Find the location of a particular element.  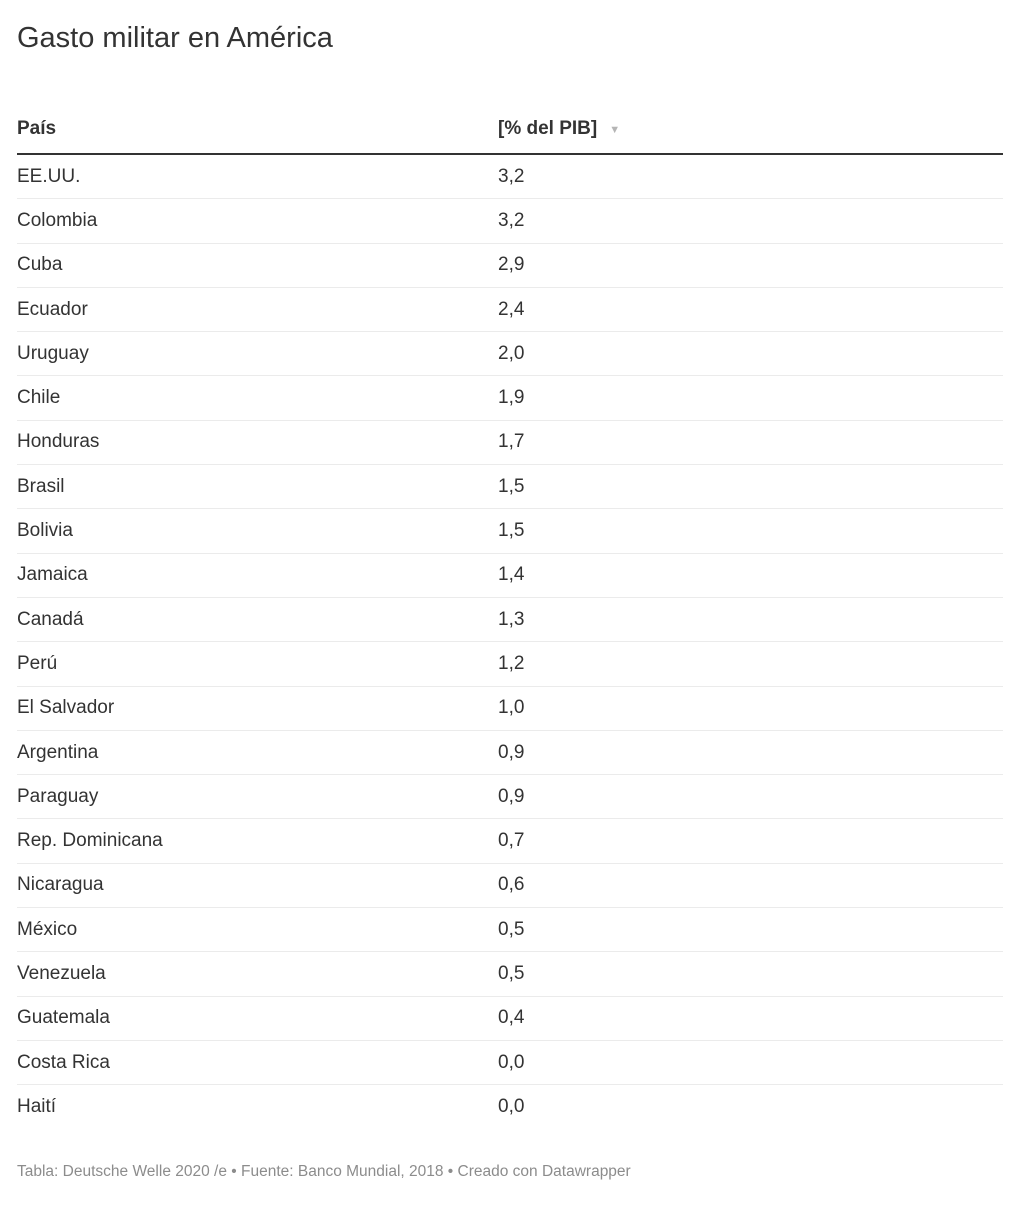

table-row: Ecuador 2,4 is located at coordinates (510, 310).